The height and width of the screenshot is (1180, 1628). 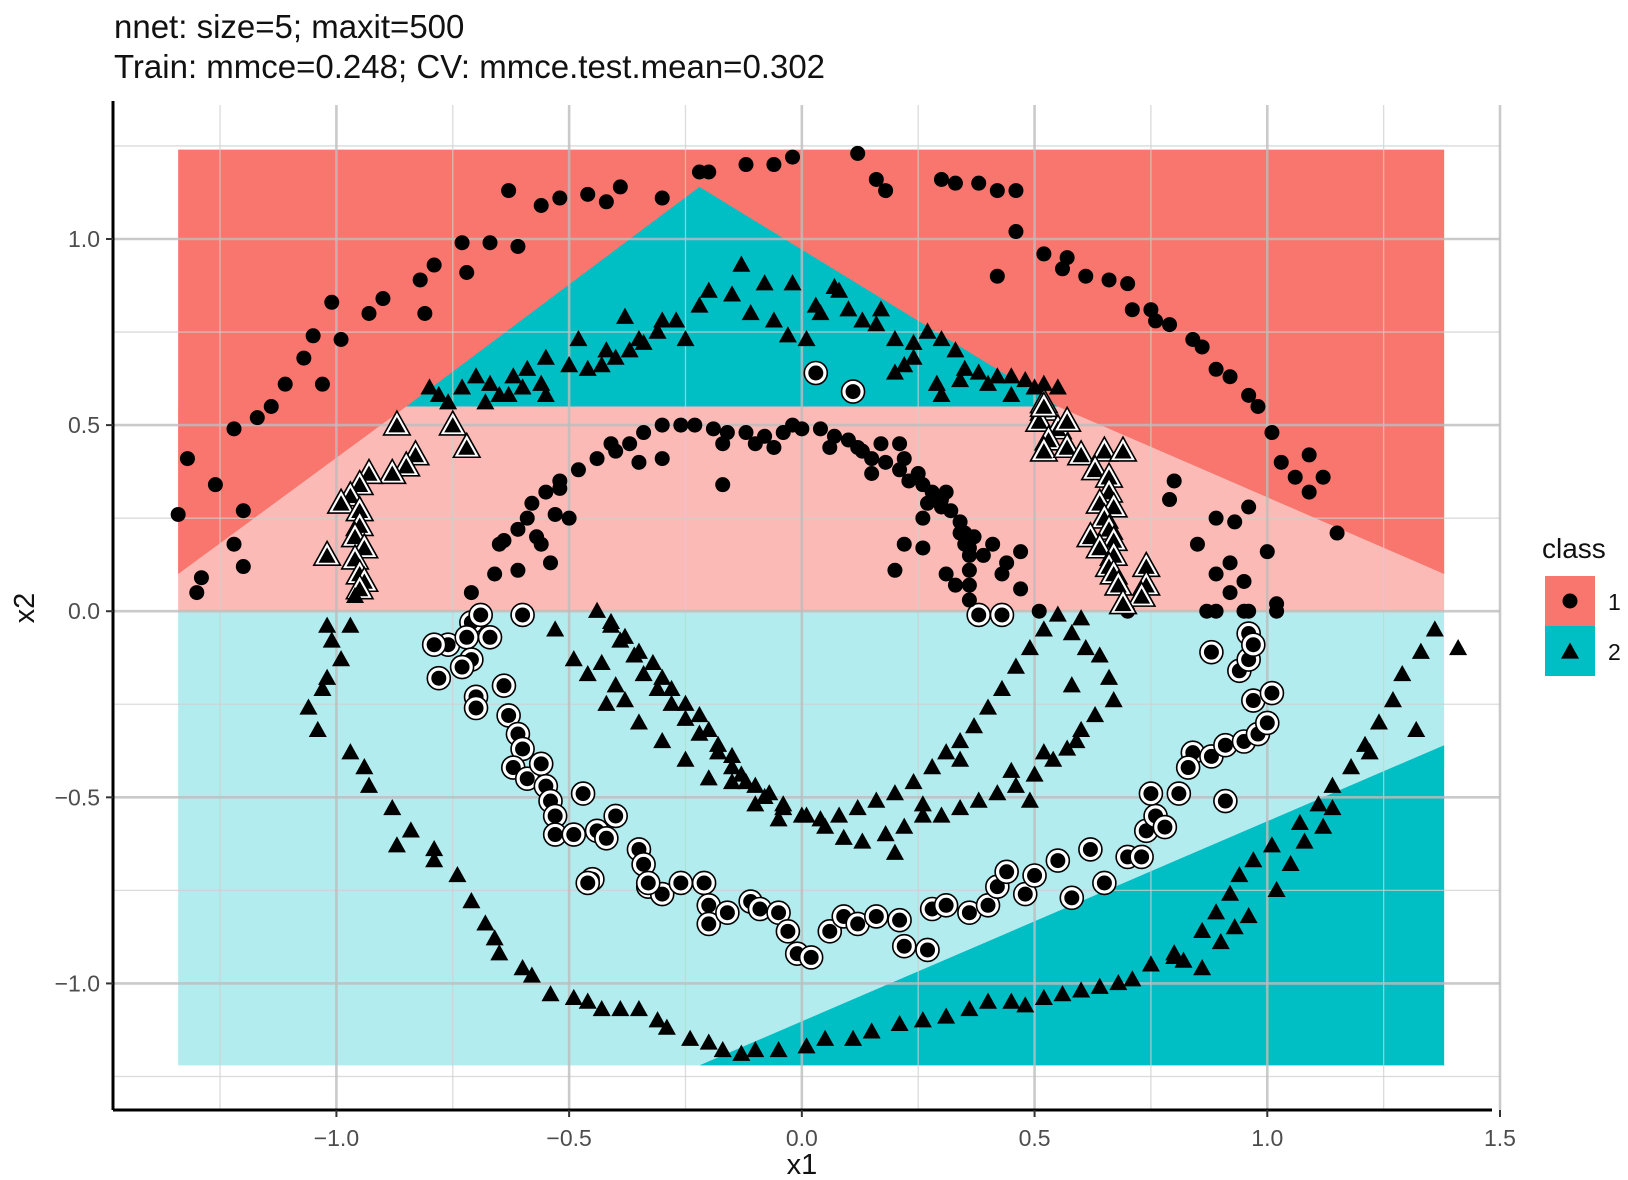 I want to click on y-tick-label: 1.0, so click(x=84, y=239).